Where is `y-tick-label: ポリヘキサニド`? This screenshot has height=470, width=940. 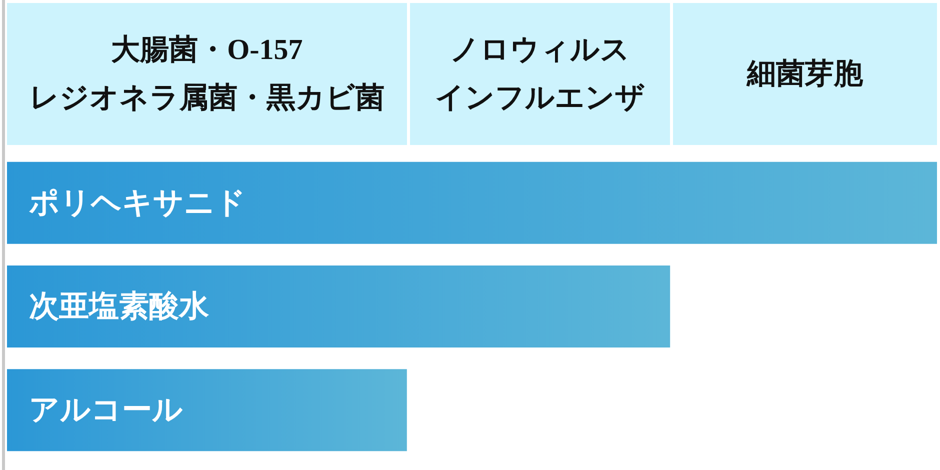
y-tick-label: ポリヘキサニド is located at coordinates (137, 203).